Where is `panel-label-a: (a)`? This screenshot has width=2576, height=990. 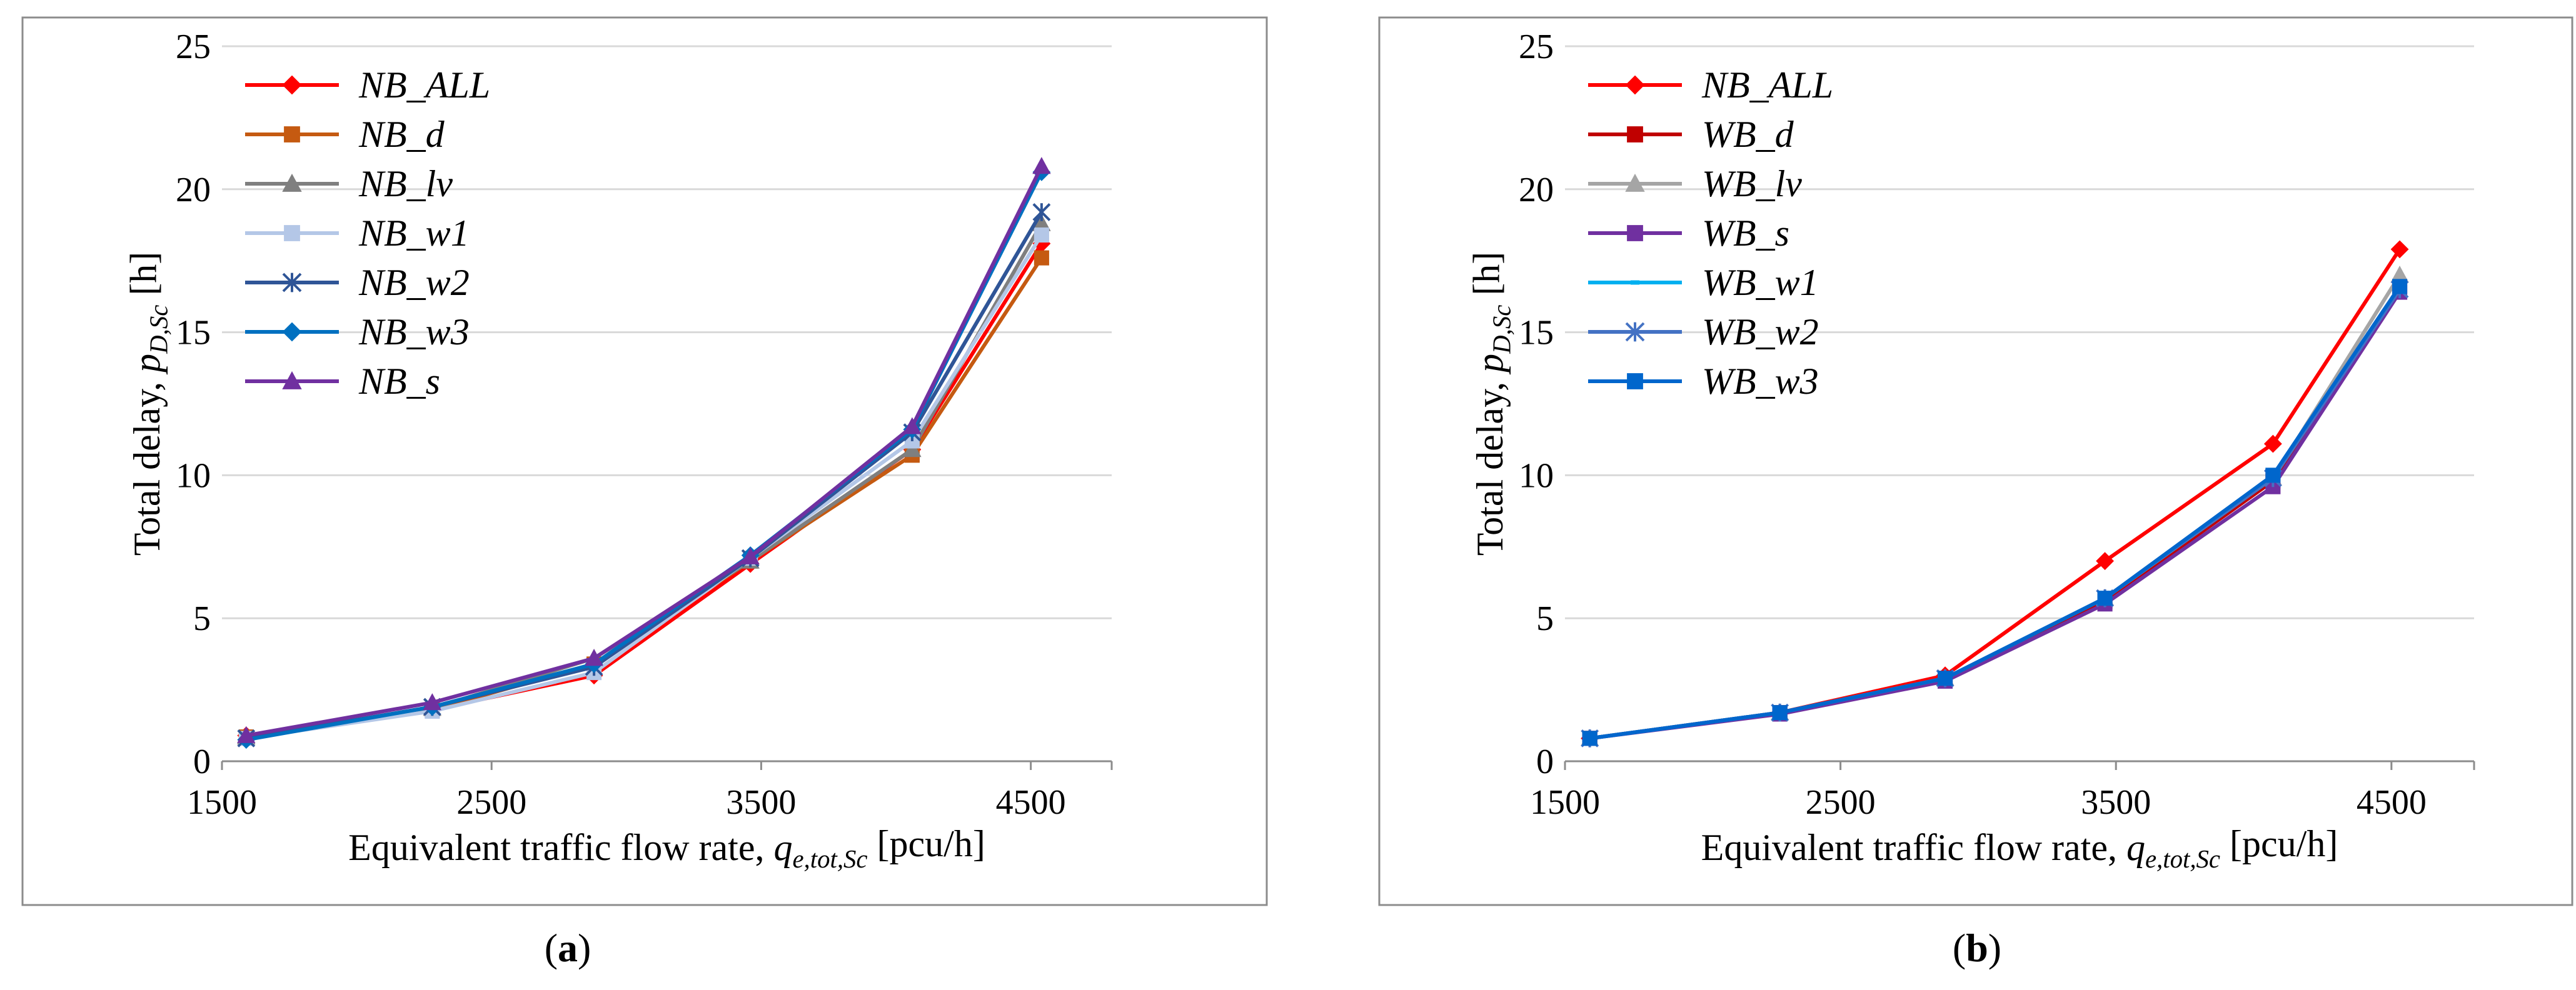
panel-label-a: (a) is located at coordinates (568, 948).